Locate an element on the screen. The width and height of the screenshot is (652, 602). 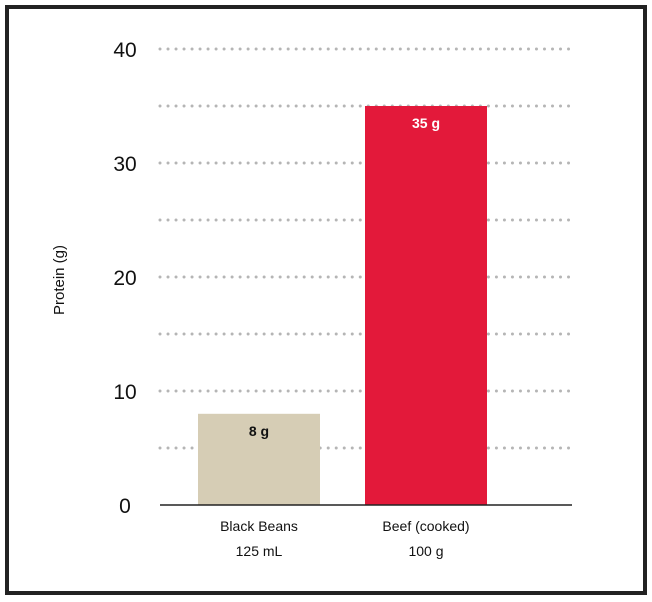
y-tick-label: 10 is located at coordinates (124, 392).